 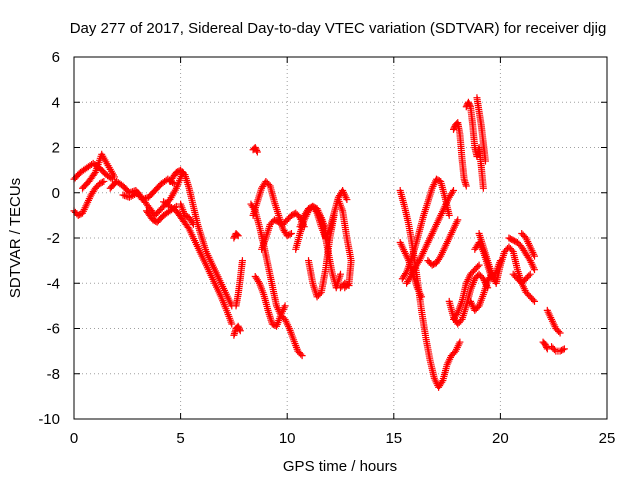 What do you see at coordinates (287, 438) in the screenshot?
I see `x-tick-label: 10` at bounding box center [287, 438].